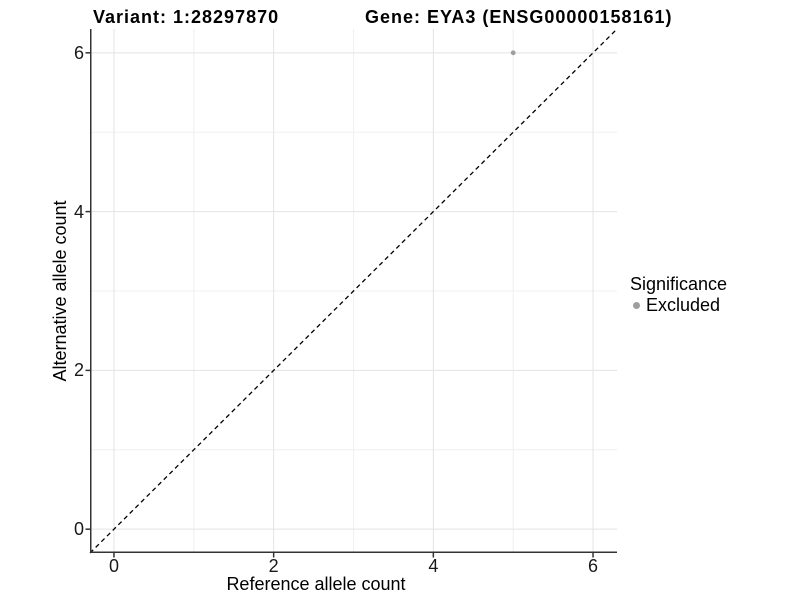 This screenshot has width=800, height=600. I want to click on y-tick-label: 0, so click(78, 529).